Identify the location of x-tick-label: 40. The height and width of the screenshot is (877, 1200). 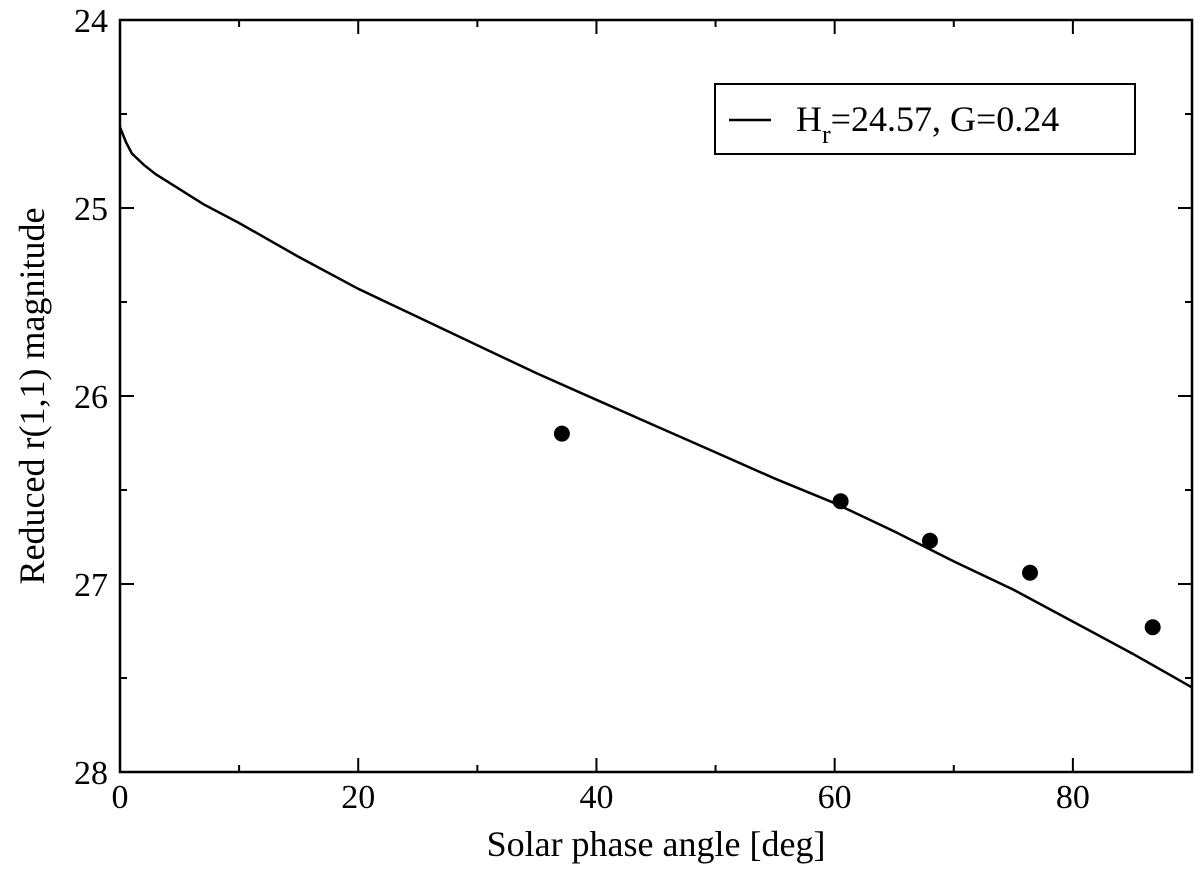
(596, 797).